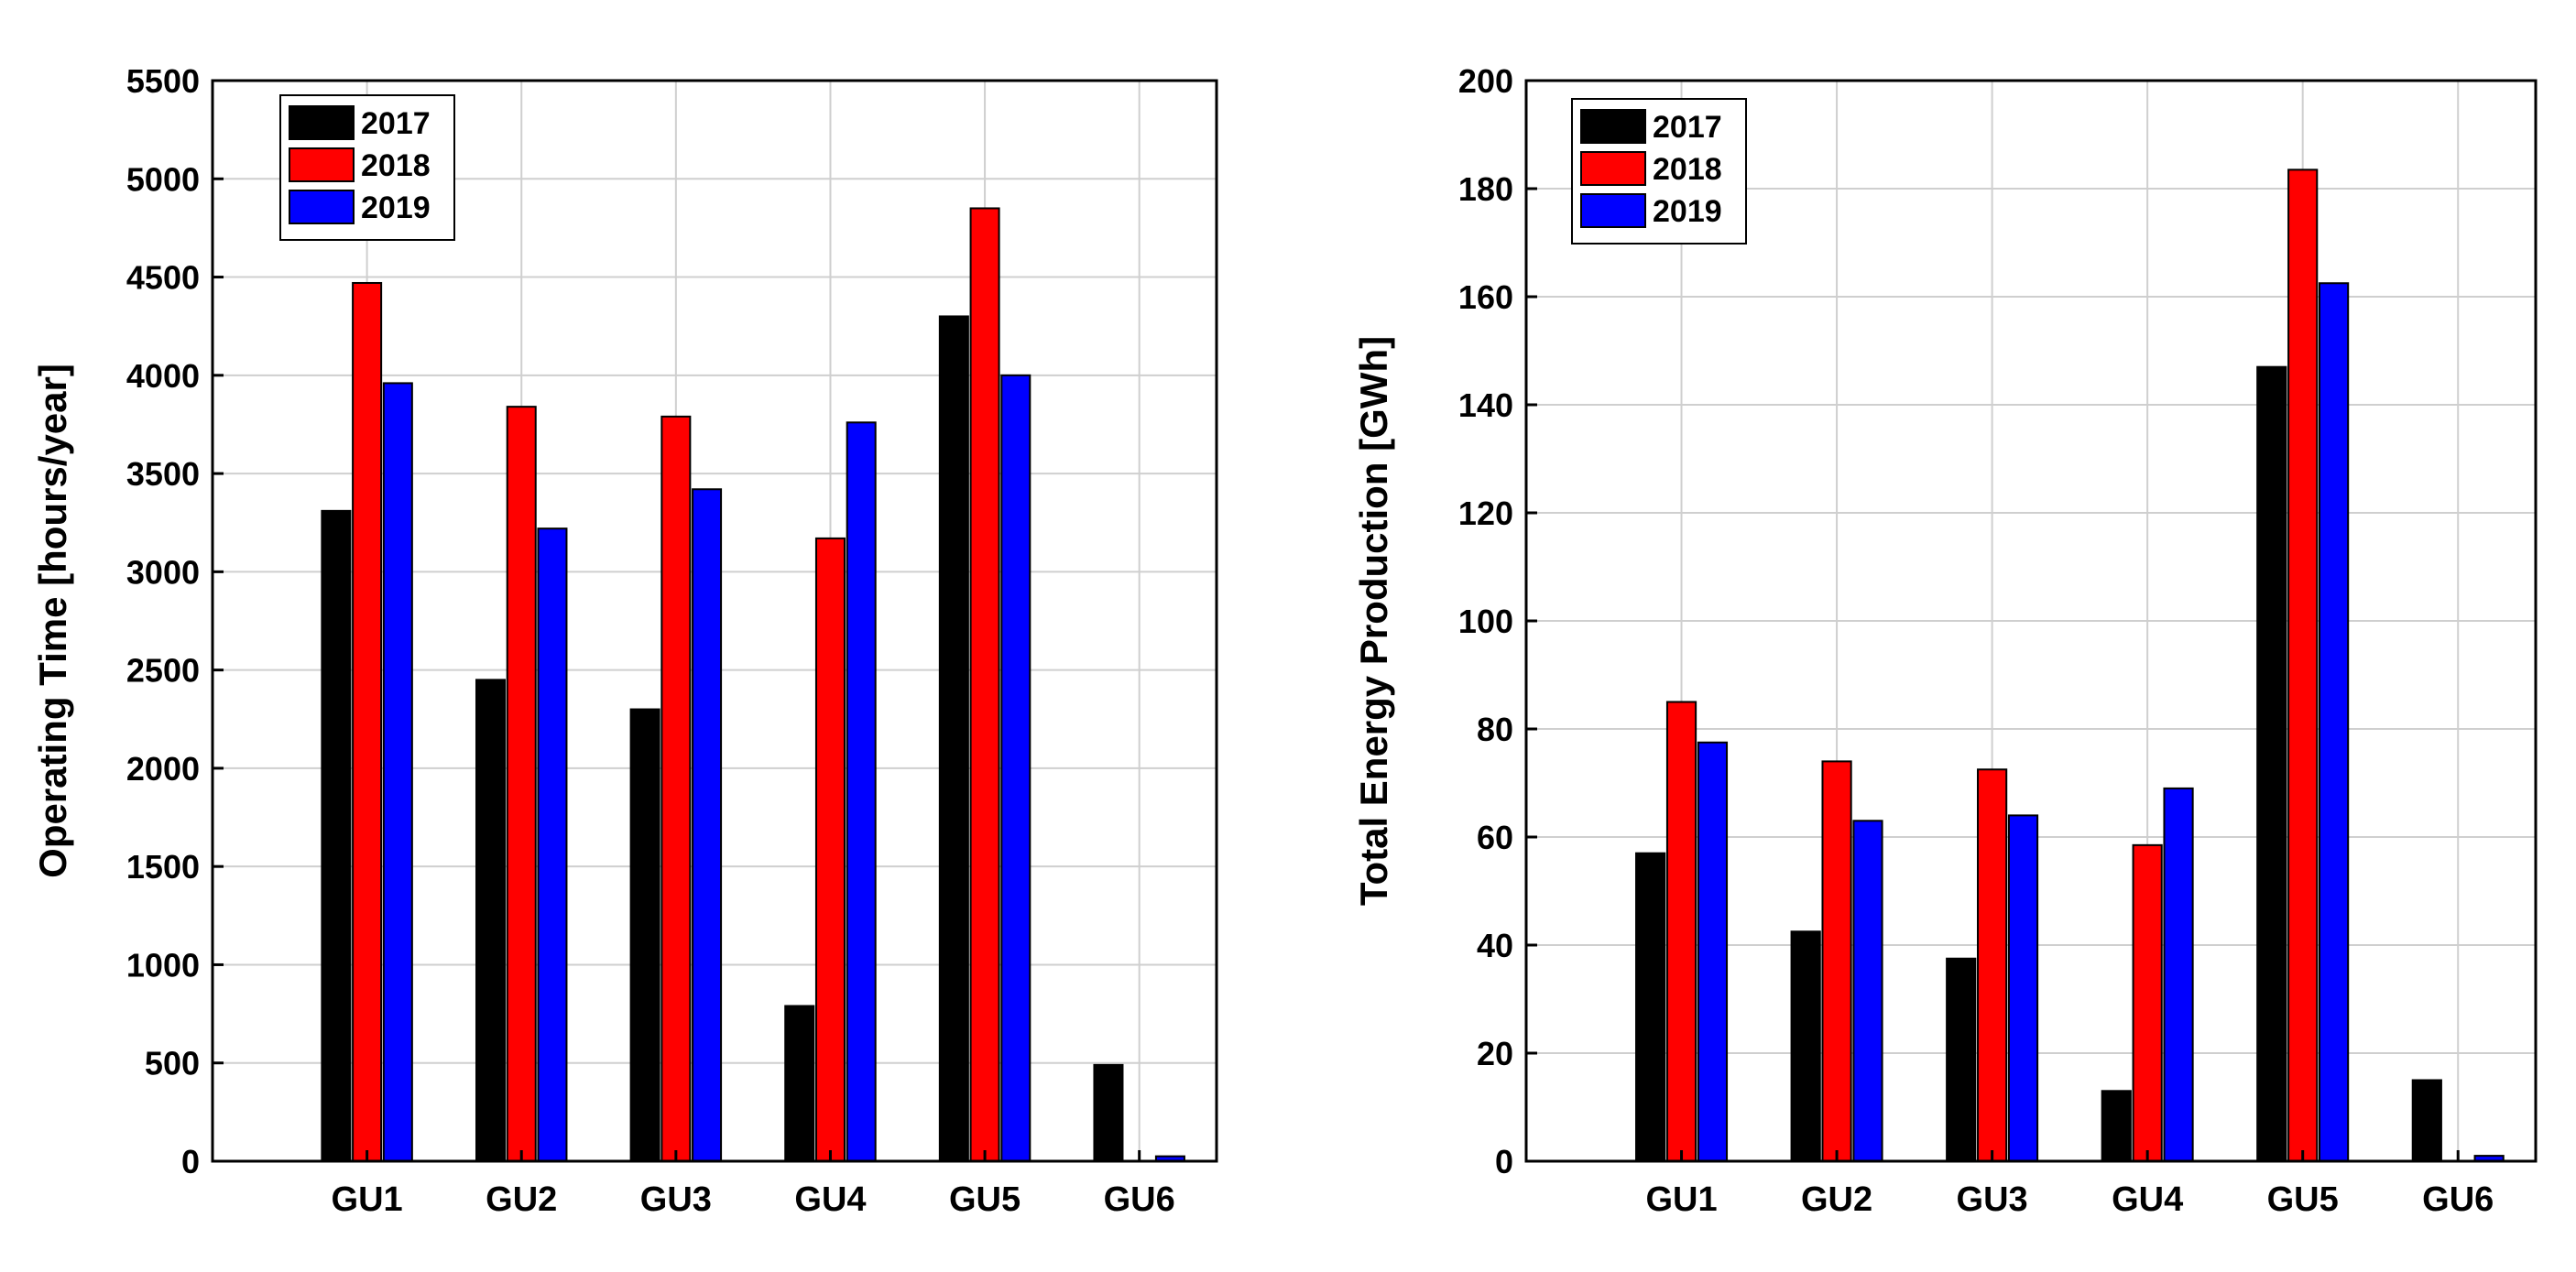 This screenshot has width=2576, height=1272. I want to click on y-tick-label: 20, so click(1495, 1053).